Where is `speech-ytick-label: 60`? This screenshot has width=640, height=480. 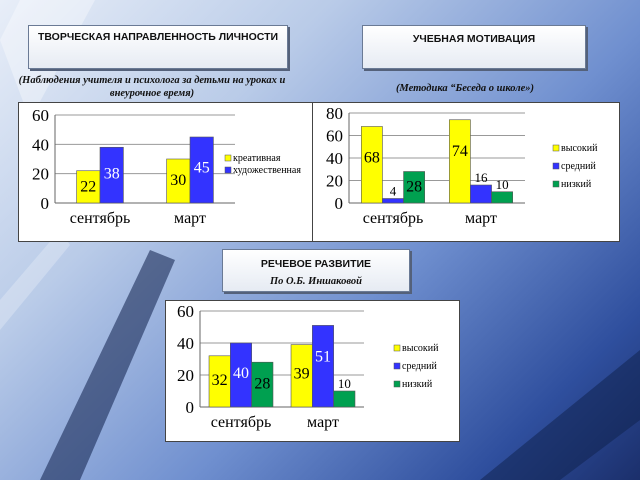 speech-ytick-label: 60 is located at coordinates (185, 311).